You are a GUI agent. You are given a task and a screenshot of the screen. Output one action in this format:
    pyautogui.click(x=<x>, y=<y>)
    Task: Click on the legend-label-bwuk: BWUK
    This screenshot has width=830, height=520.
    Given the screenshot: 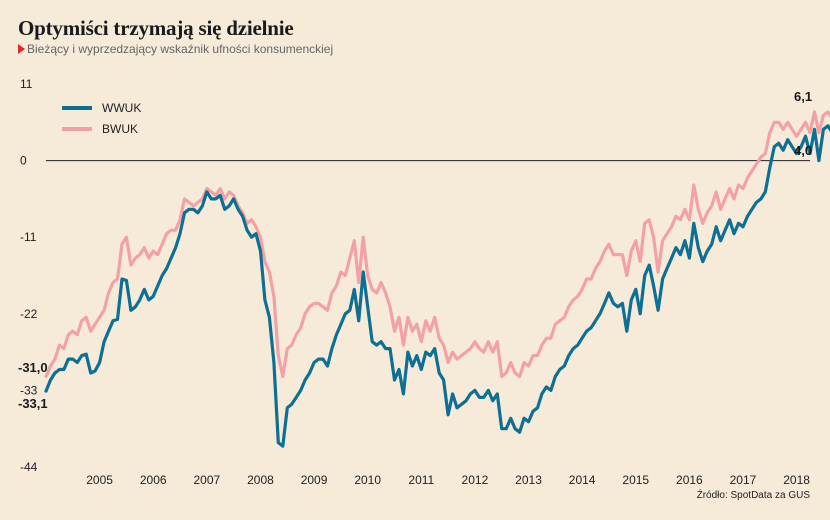 What is the action you would take?
    pyautogui.click(x=120, y=129)
    